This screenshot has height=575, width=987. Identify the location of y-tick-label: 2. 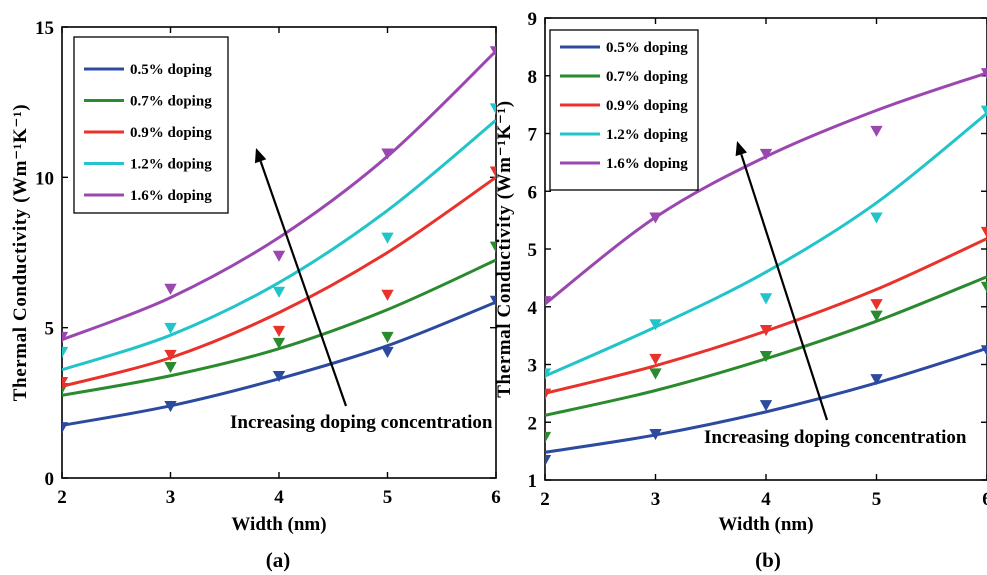
(533, 423).